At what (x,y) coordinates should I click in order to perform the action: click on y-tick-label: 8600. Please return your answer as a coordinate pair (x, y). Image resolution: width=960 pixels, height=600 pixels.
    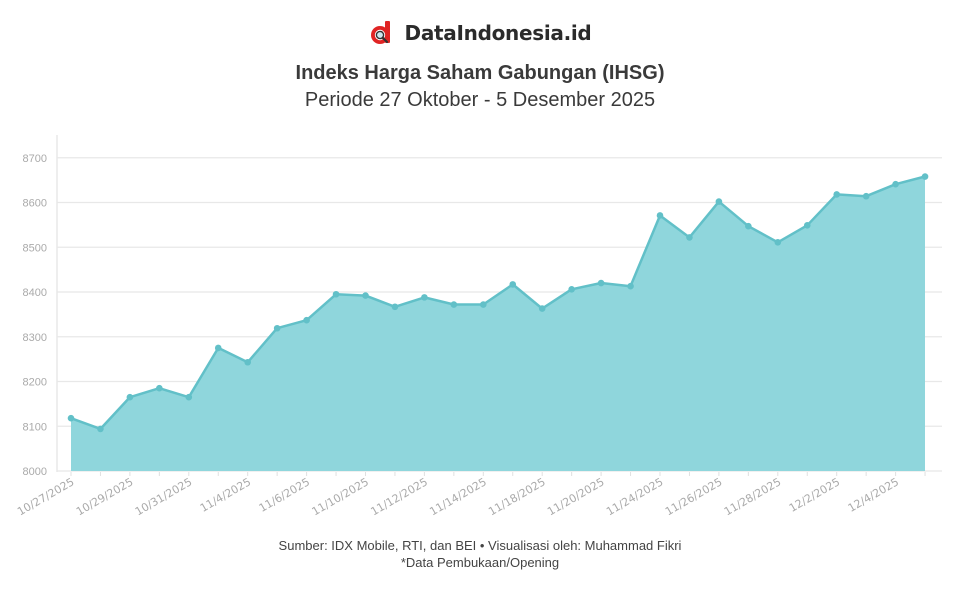
    Looking at the image, I should click on (35, 204).